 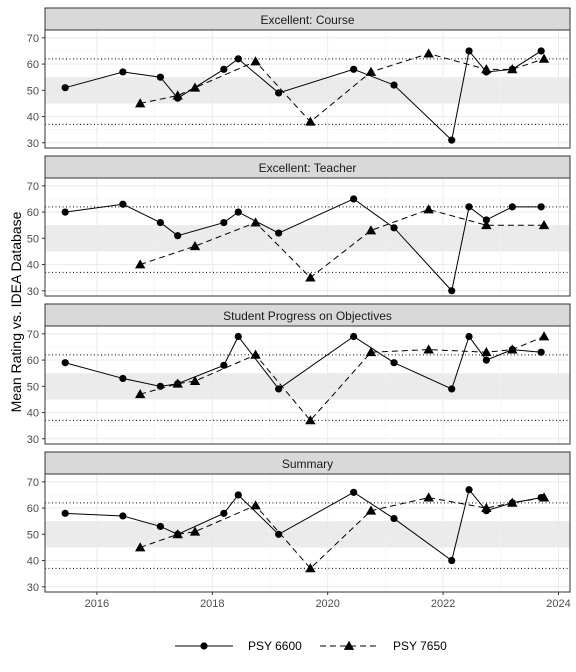 I want to click on panel-title: Summary, so click(x=307, y=464).